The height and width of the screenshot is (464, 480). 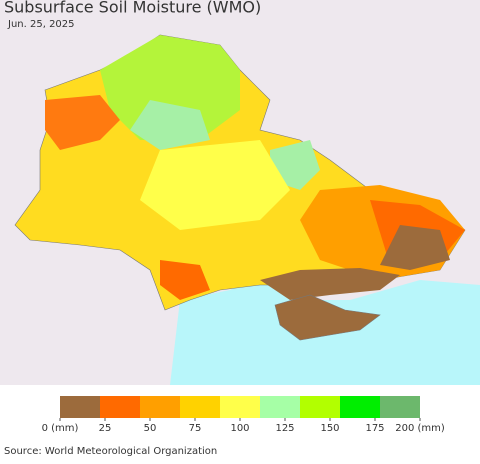 I want to click on legend-tick-label: 75, so click(x=195, y=428).